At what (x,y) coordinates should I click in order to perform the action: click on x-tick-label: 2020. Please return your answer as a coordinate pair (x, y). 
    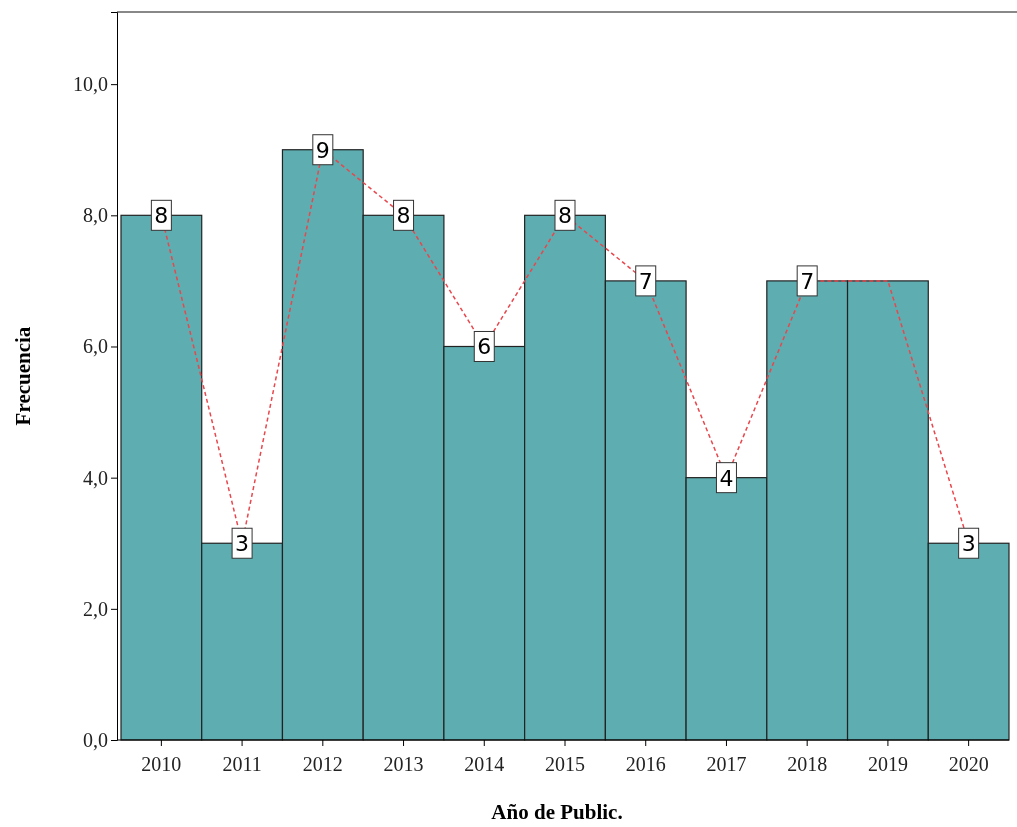
    Looking at the image, I should click on (968, 764).